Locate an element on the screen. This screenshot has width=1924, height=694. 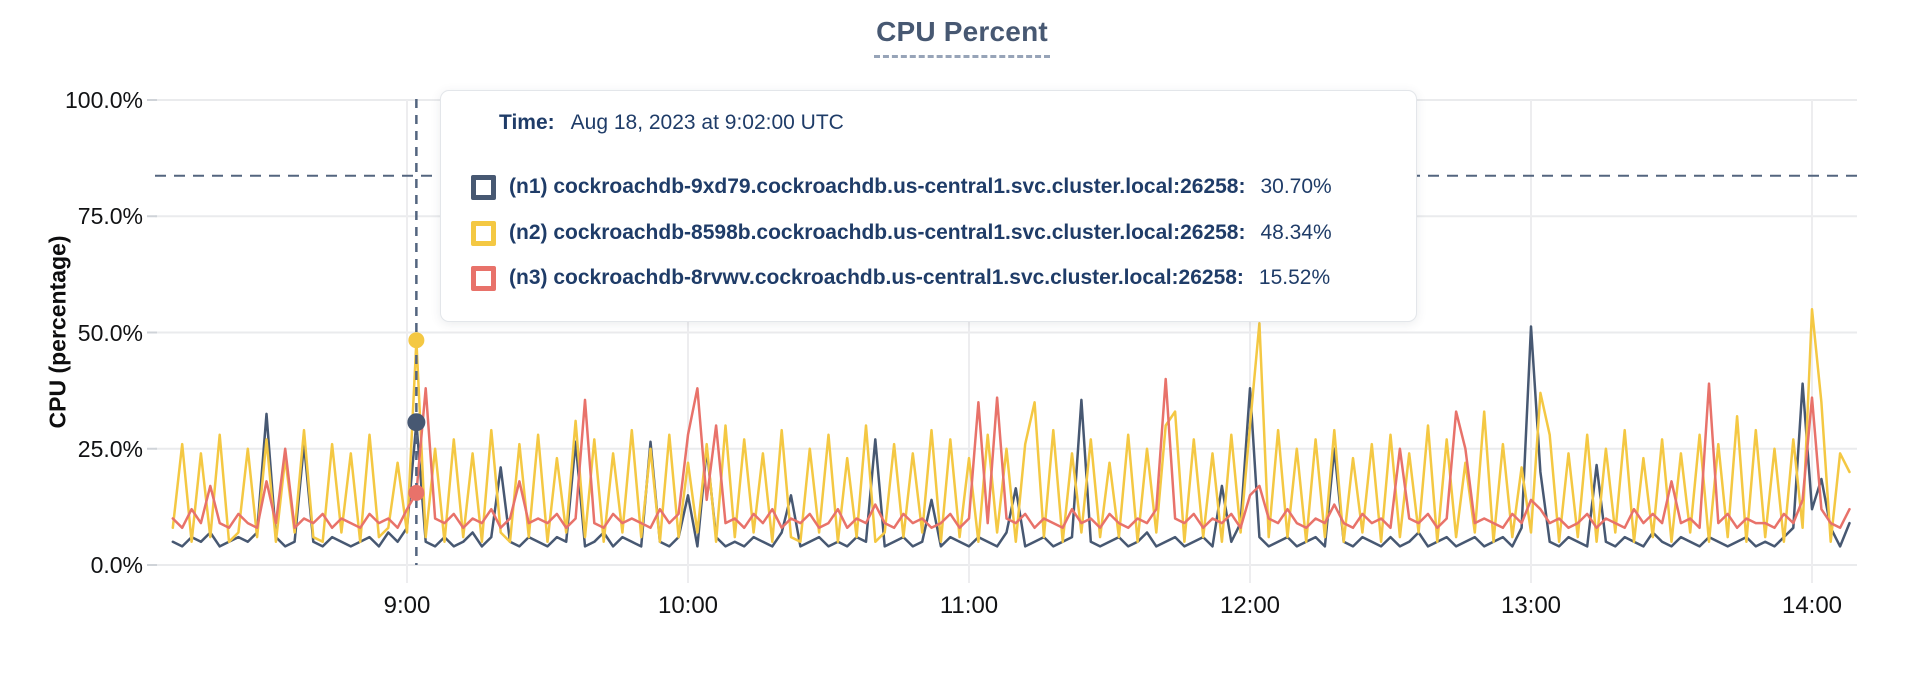
y-tick-label: 50.0% is located at coordinates (110, 332).